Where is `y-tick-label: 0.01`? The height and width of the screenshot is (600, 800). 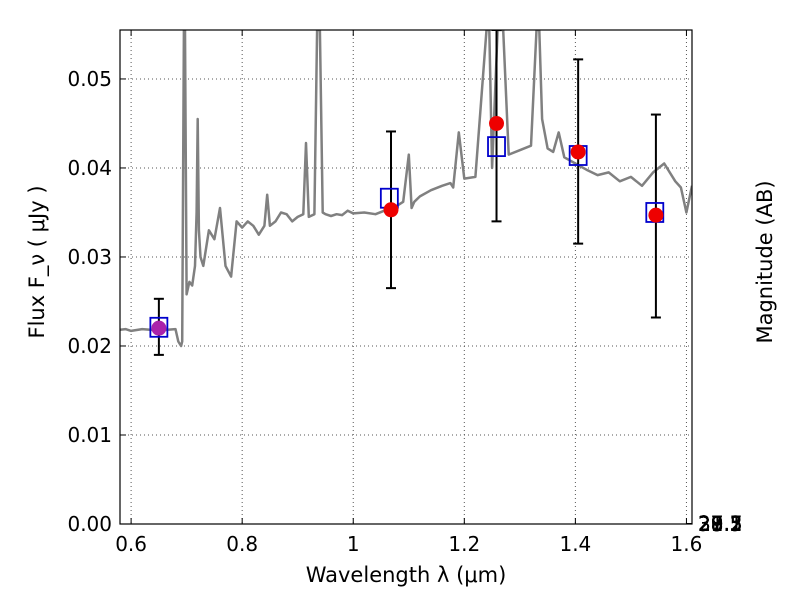 y-tick-label: 0.01 is located at coordinates (89, 435).